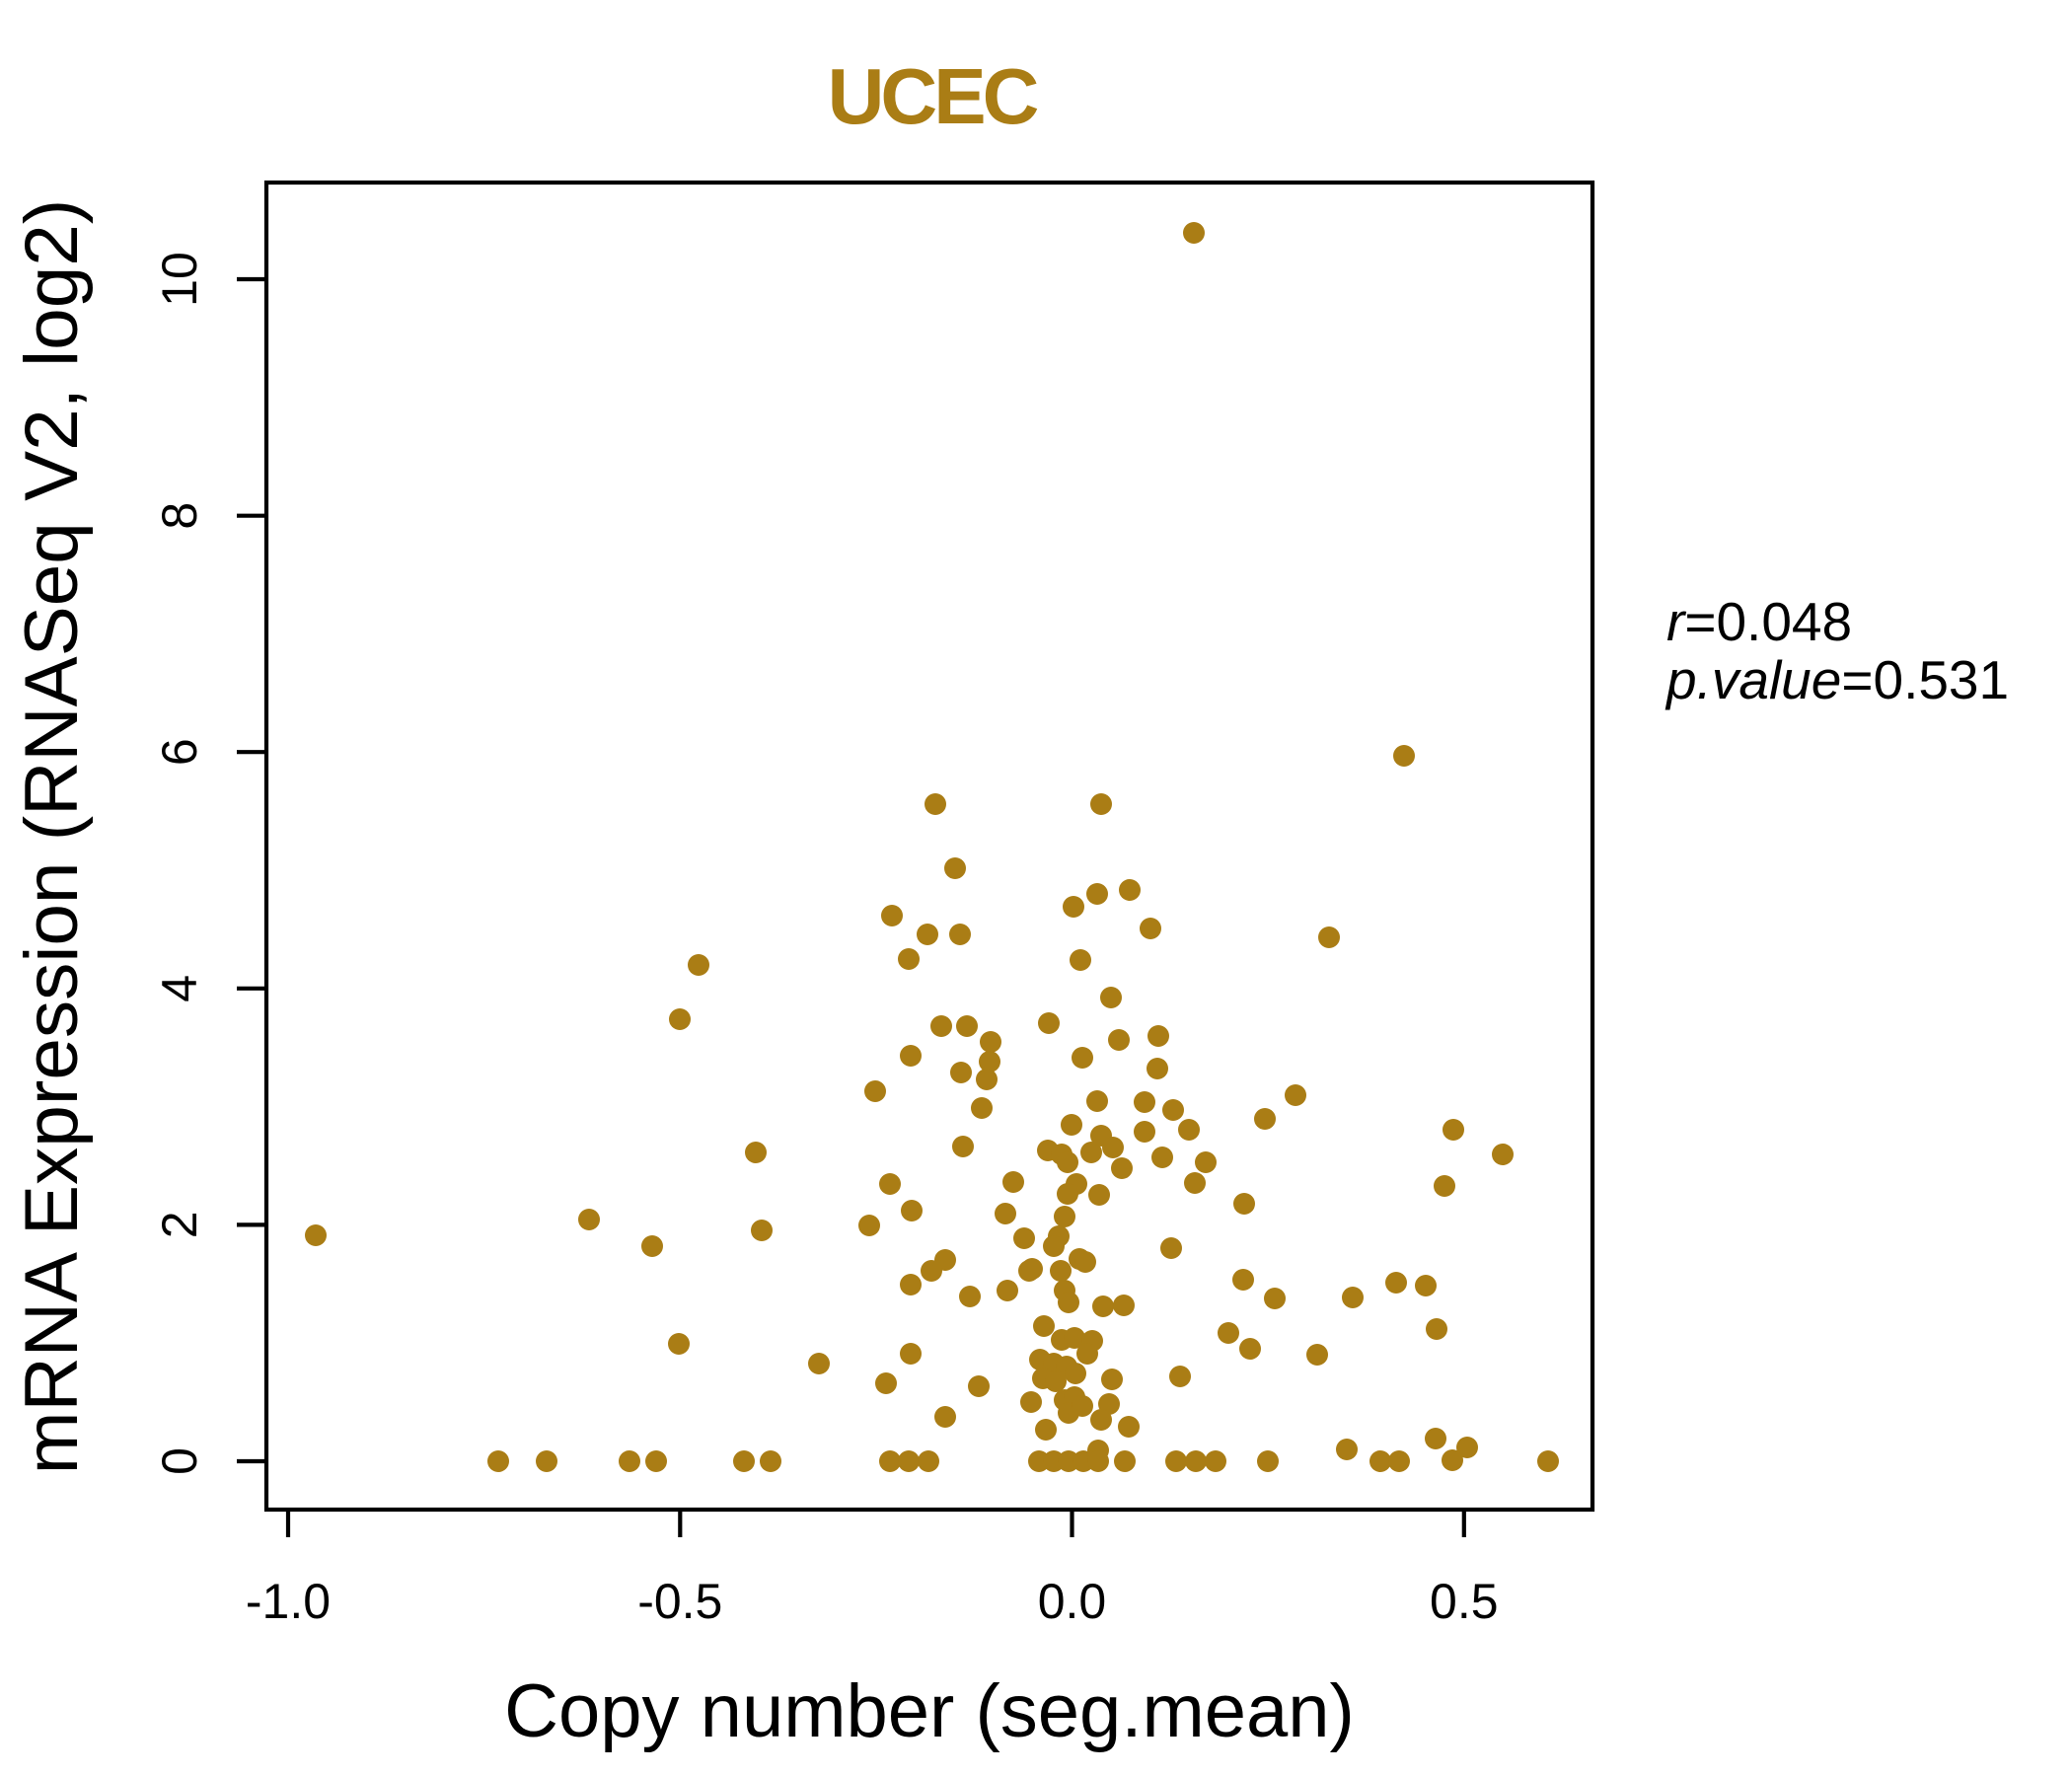 The image size is (2072, 1776). Describe the element at coordinates (52, 837) in the screenshot. I see `svg-text:mRNA Expression (RNASeq V2, lo: mRNA Expression (RNASeq V2, log2)` at that location.